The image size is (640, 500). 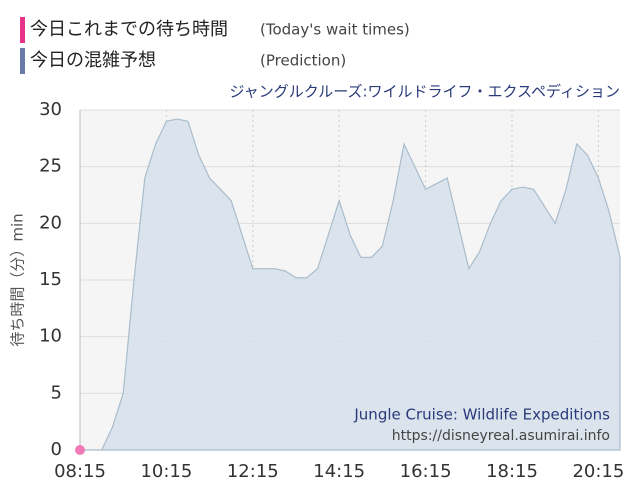 What do you see at coordinates (18, 279) in the screenshot?
I see `y-axis-label: 待ち時間（分）min` at bounding box center [18, 279].